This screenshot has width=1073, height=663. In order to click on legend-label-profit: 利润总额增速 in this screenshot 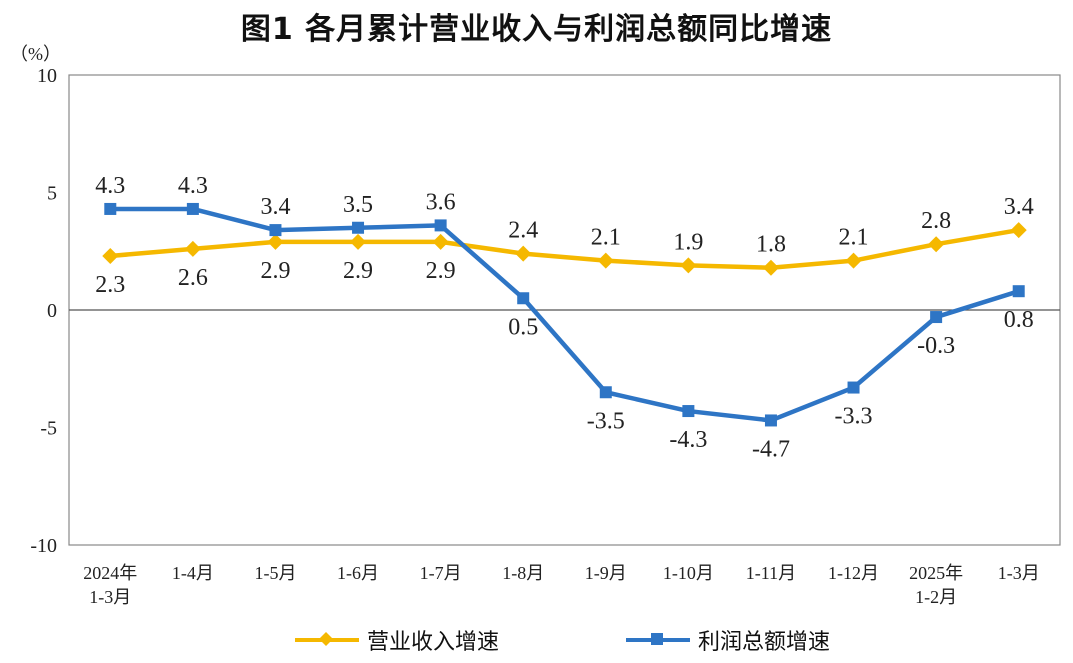, I will do `click(764, 642)`.